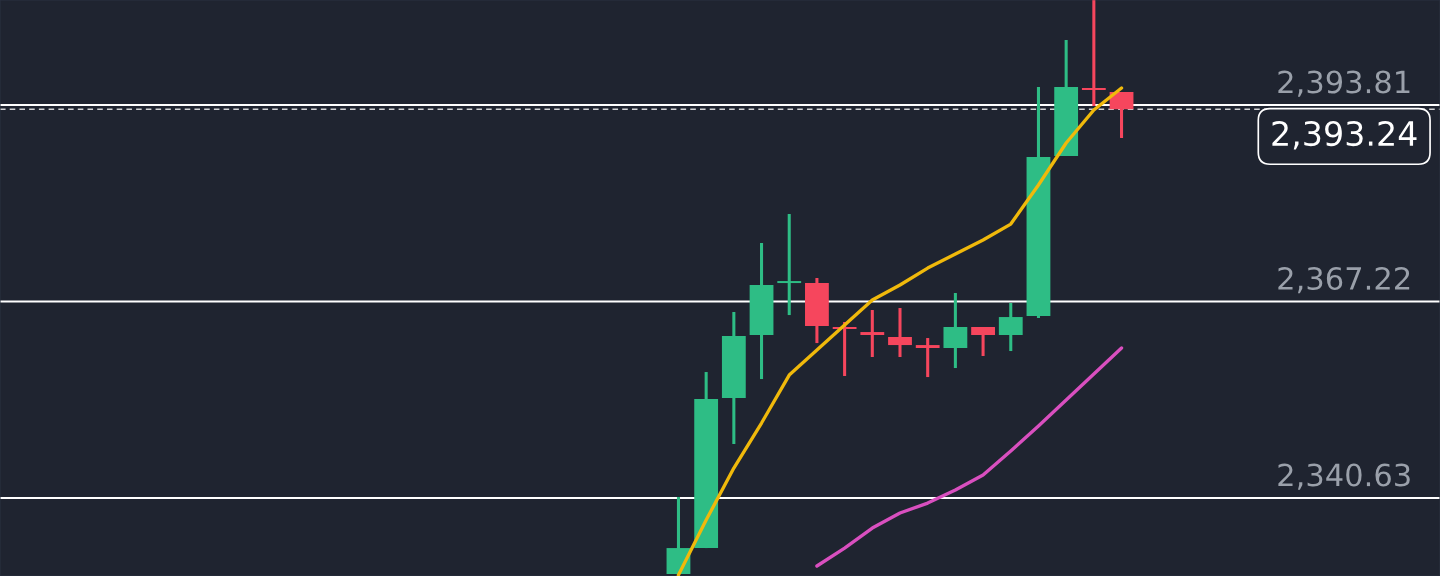 The height and width of the screenshot is (576, 1440). I want to click on ref-line-label: 2,393.24, so click(1344, 135).